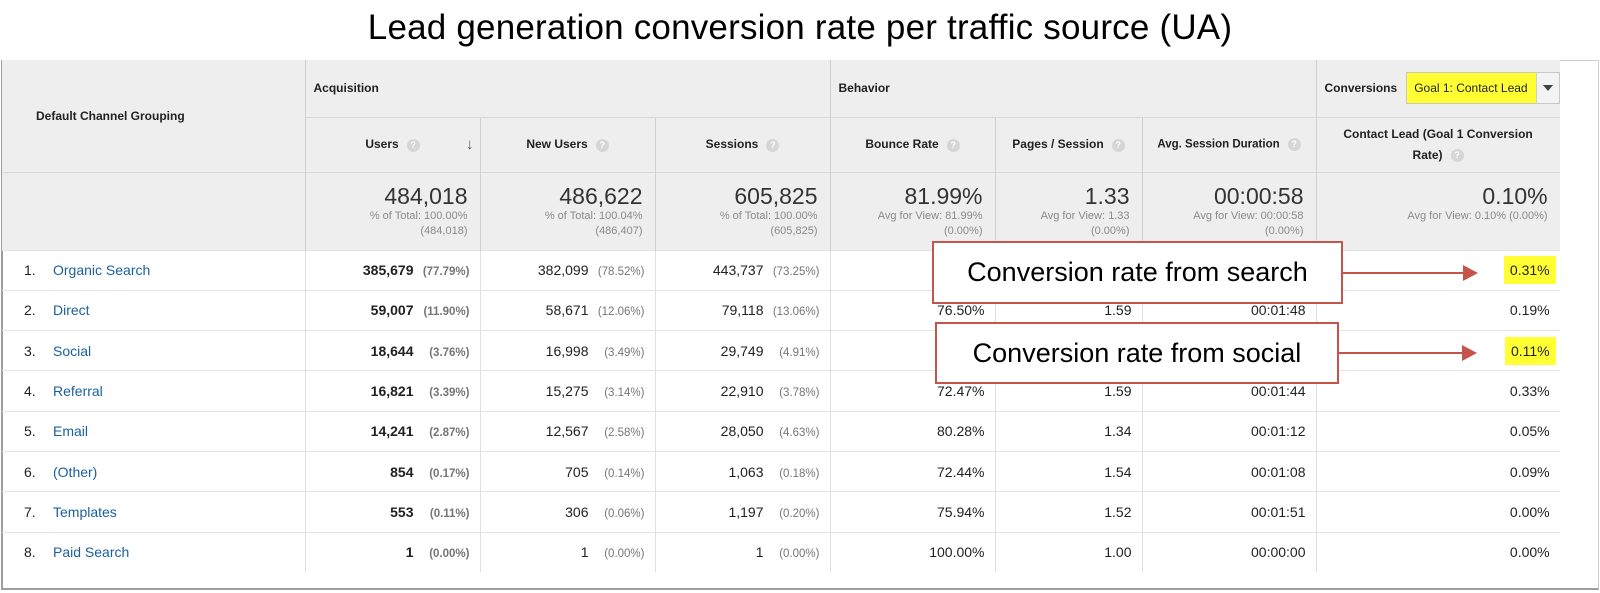  What do you see at coordinates (746, 471) in the screenshot?
I see `sessions-value: 1,063` at bounding box center [746, 471].